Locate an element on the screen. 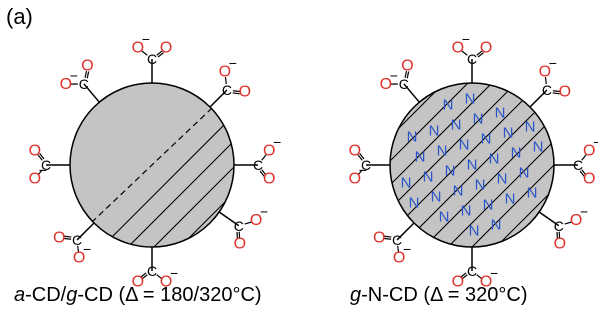 This screenshot has height=320, width=598. amorphous-graphitic-boundary is located at coordinates (152, 165).